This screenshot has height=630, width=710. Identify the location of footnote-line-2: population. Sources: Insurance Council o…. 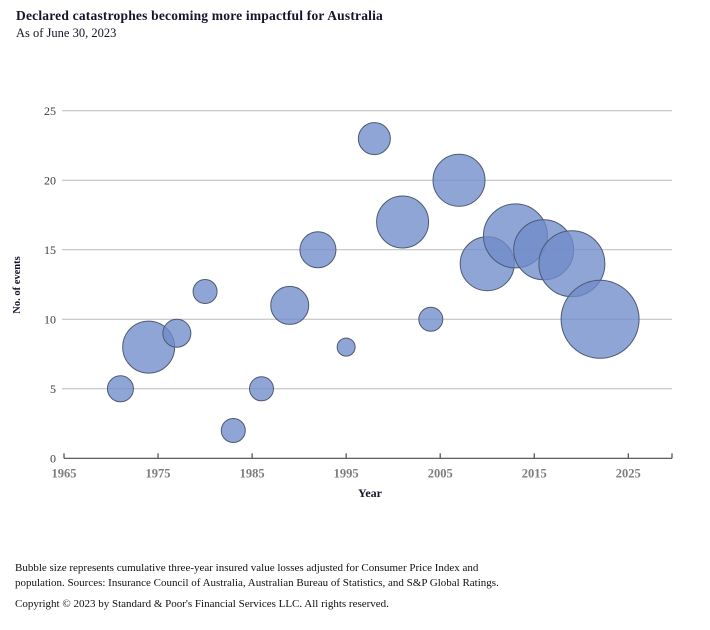
(257, 582).